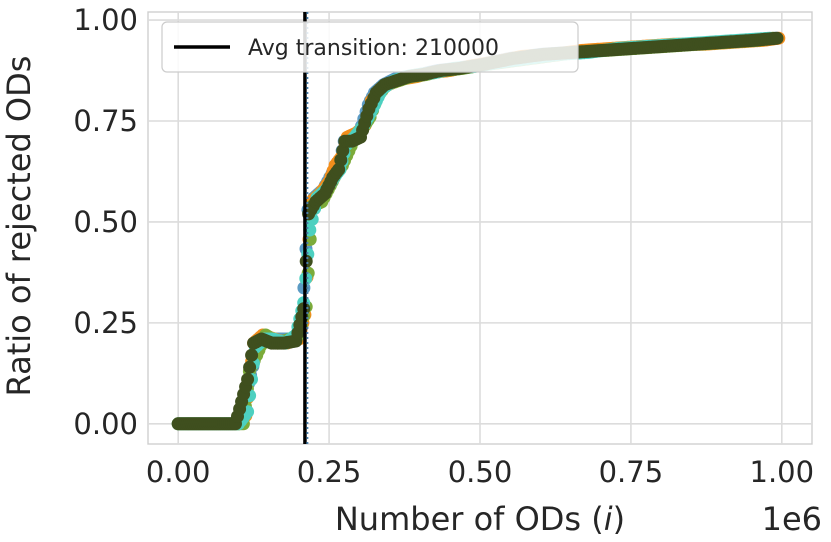 This screenshot has height=542, width=831. What do you see at coordinates (631, 472) in the screenshot?
I see `x-tick-label-3: 0.75` at bounding box center [631, 472].